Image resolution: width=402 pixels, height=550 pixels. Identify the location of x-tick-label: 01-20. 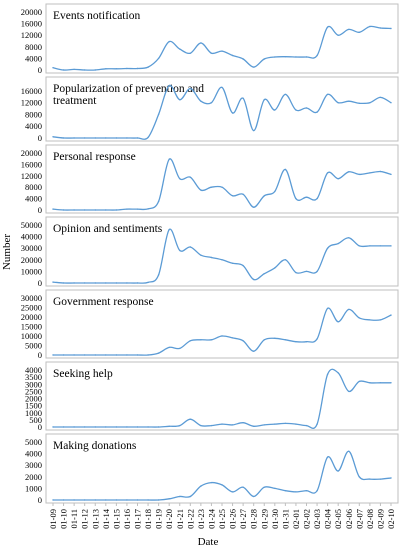
(169, 519).